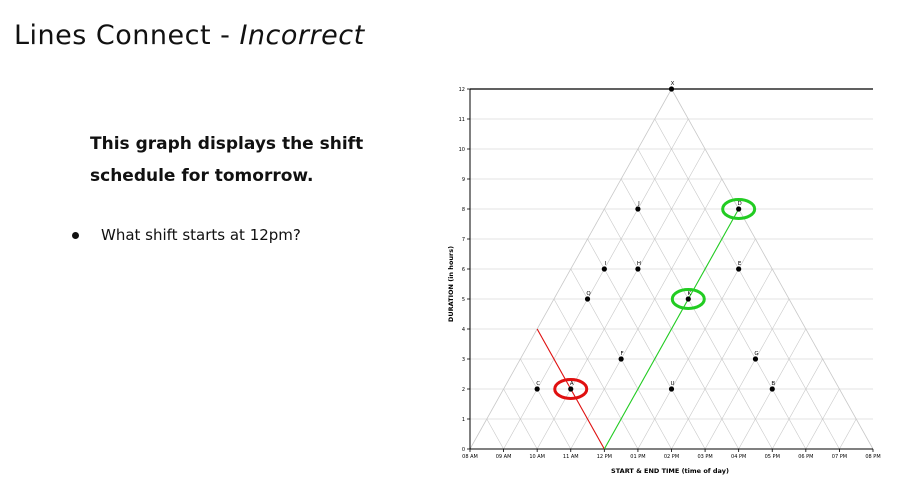 This screenshot has height=487, width=918. Describe the element at coordinates (201, 235) in the screenshot. I see `bullet-text: What shift starts at 12pm?` at that location.